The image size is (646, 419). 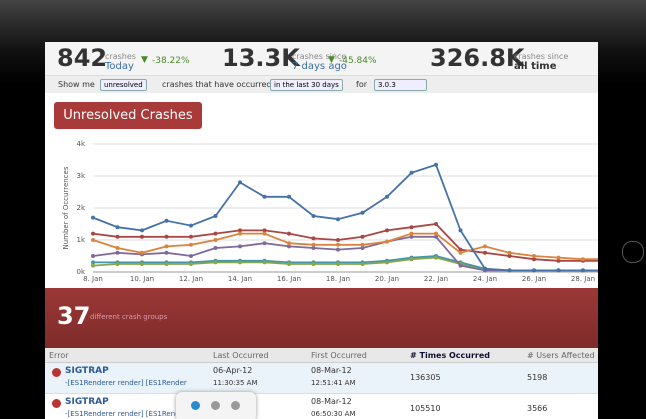 What do you see at coordinates (477, 58) in the screenshot?
I see `stat-value: 326.8K` at bounding box center [477, 58].